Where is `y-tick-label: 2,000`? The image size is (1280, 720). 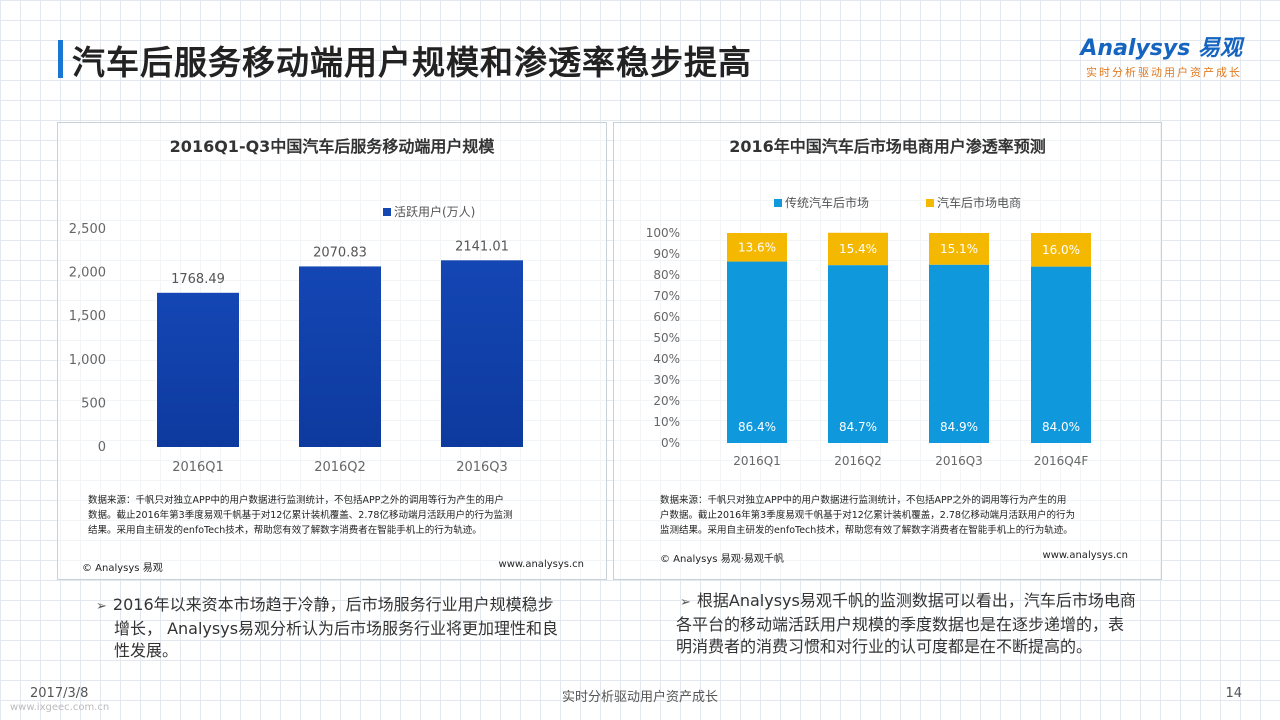 y-tick-label: 2,000 is located at coordinates (87, 273).